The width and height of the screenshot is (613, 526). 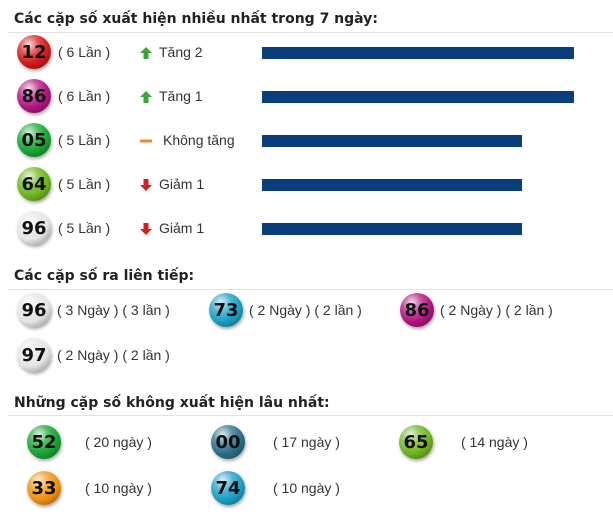 I want to click on absent-days: ( 17 ngày ), so click(x=306, y=442).